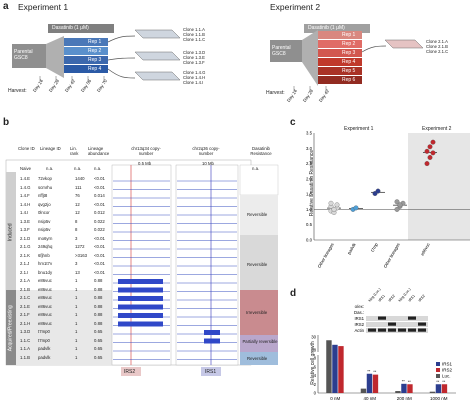 This screenshot has width=474, height=409. What do you see at coordinates (25, 246) in the screenshot?
I see `row-id: 2.1.G` at bounding box center [25, 246].